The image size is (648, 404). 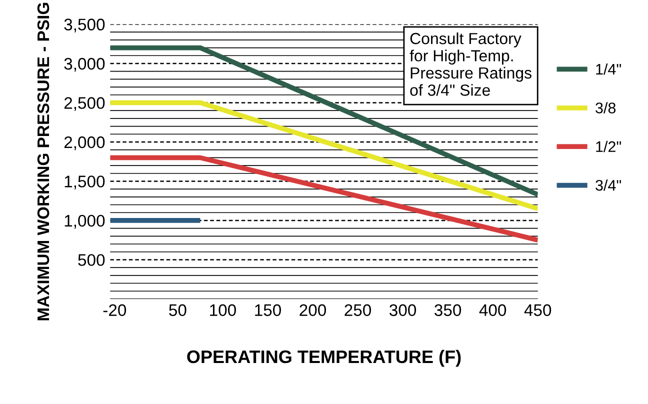 I want to click on y-tick-label: 1,000, so click(x=84, y=221).